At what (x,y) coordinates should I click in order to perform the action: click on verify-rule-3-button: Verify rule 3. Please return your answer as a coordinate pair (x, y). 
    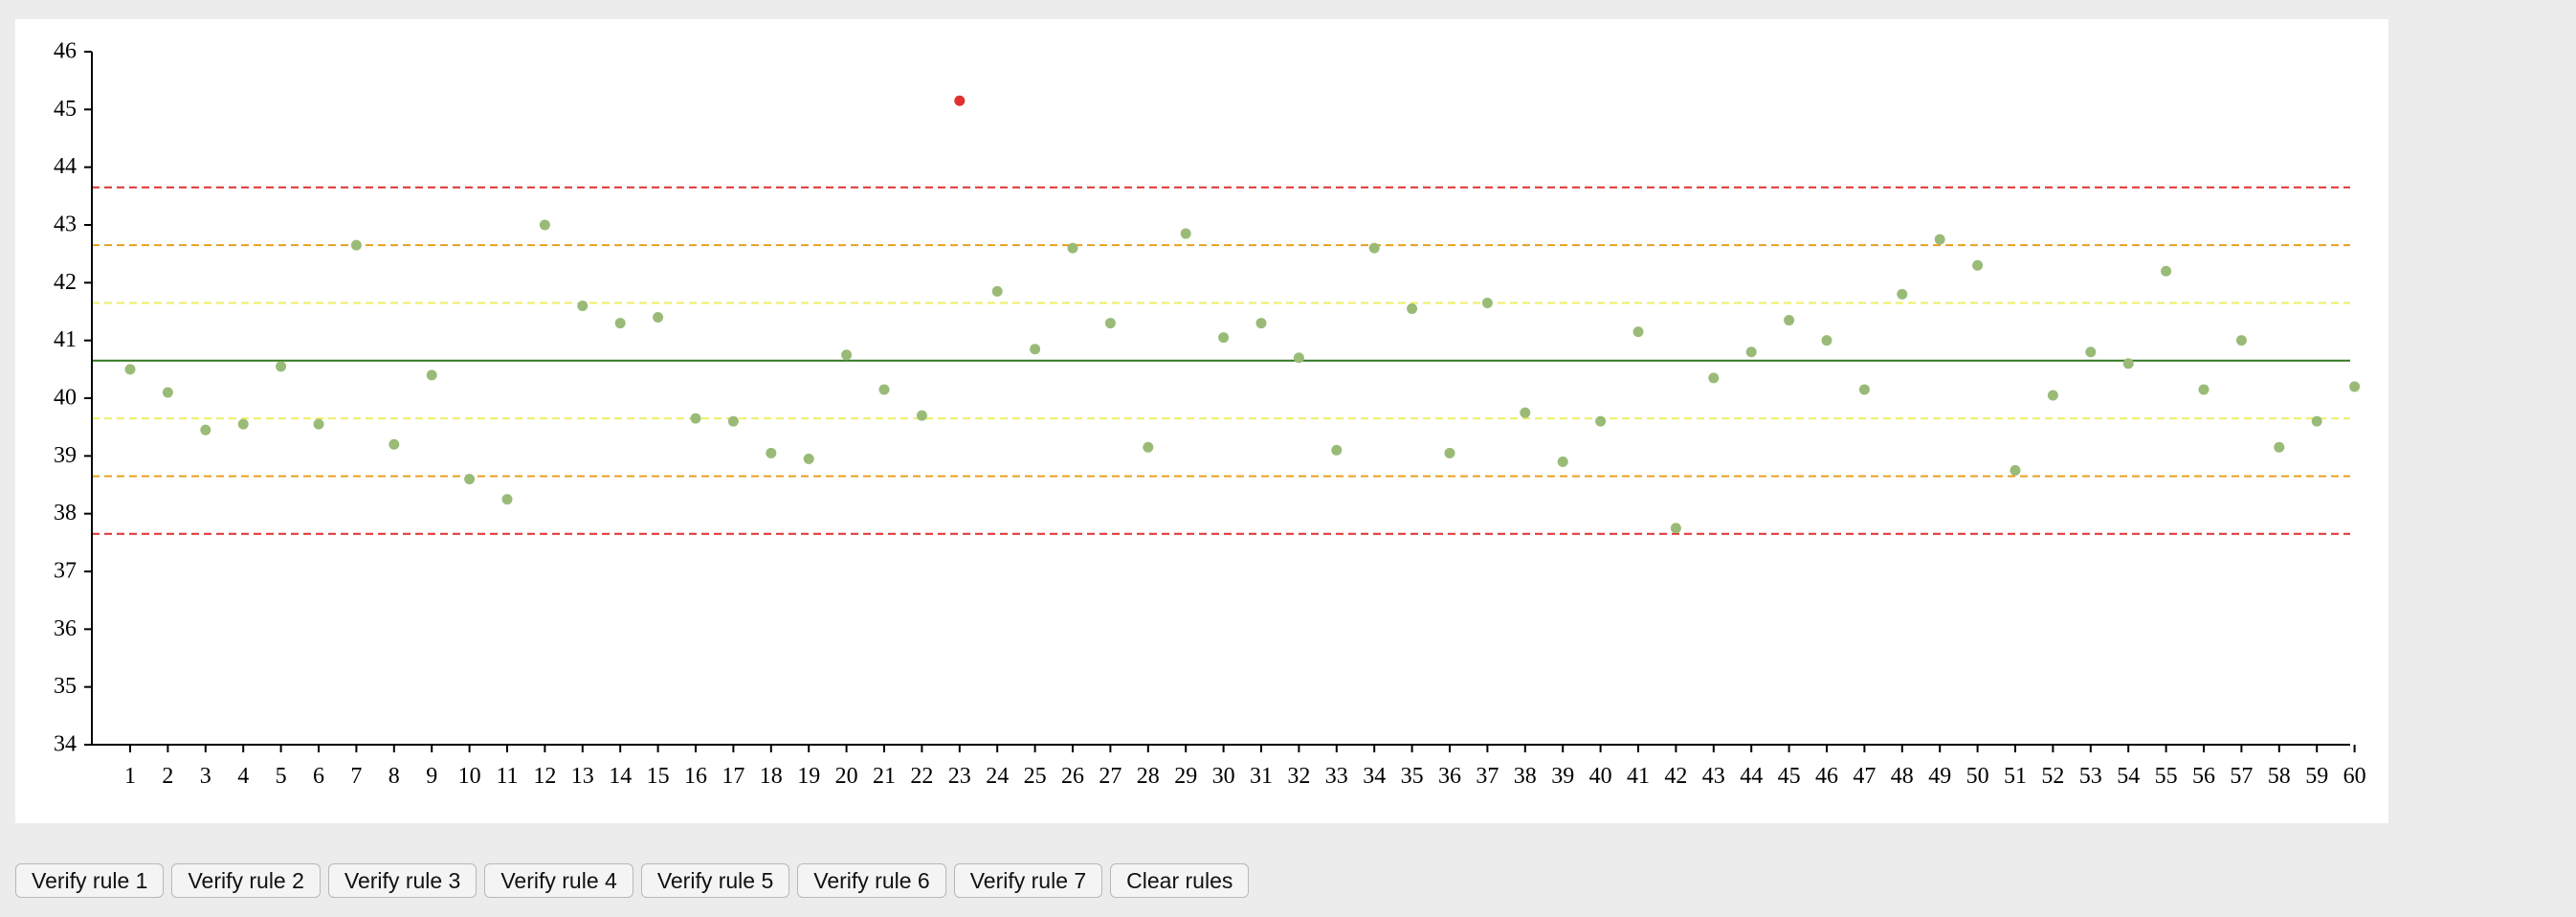
    Looking at the image, I should click on (402, 880).